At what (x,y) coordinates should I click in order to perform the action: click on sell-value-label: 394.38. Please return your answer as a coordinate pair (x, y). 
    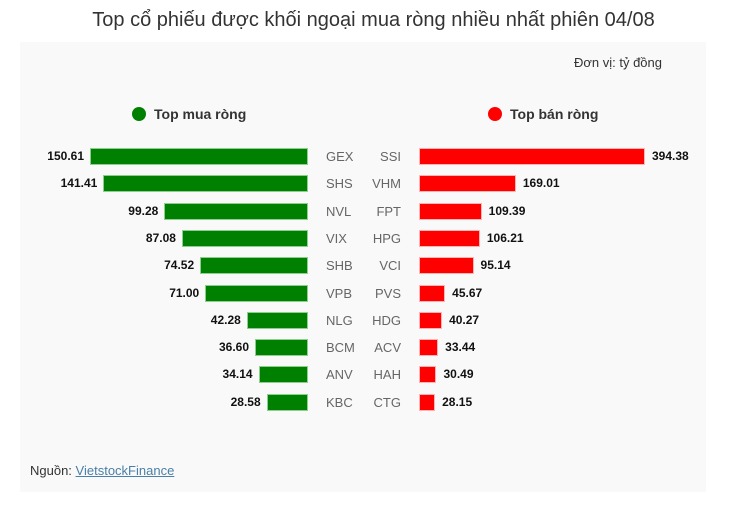
    Looking at the image, I should click on (670, 156).